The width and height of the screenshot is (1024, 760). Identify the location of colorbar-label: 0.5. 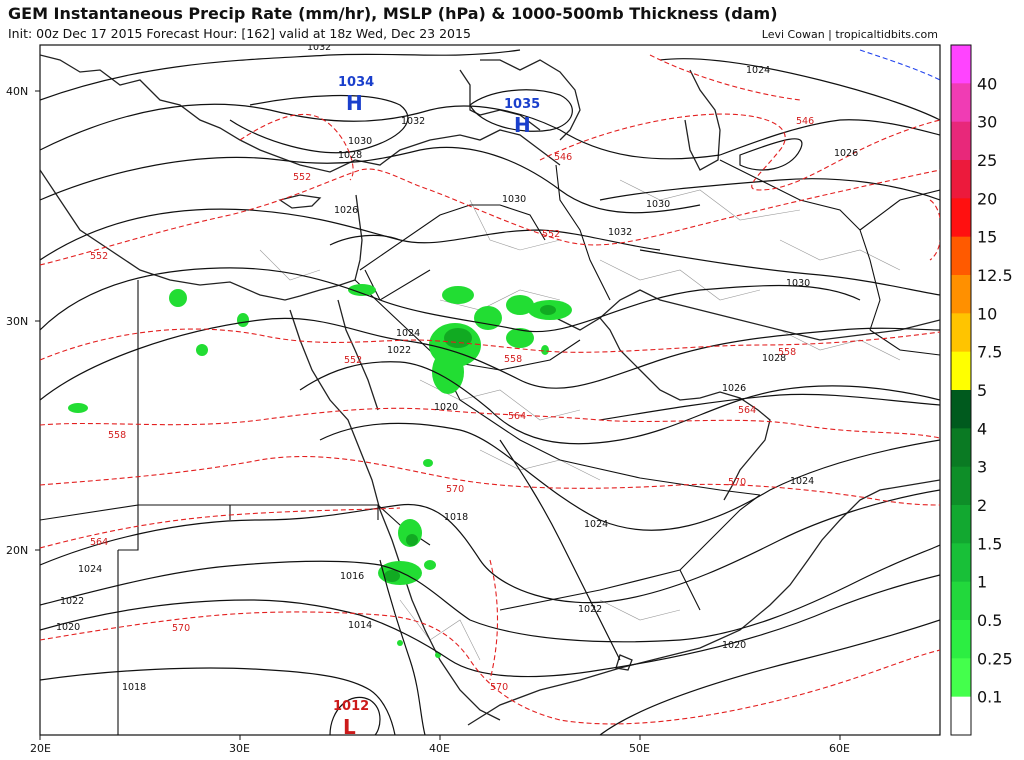
(989, 620).